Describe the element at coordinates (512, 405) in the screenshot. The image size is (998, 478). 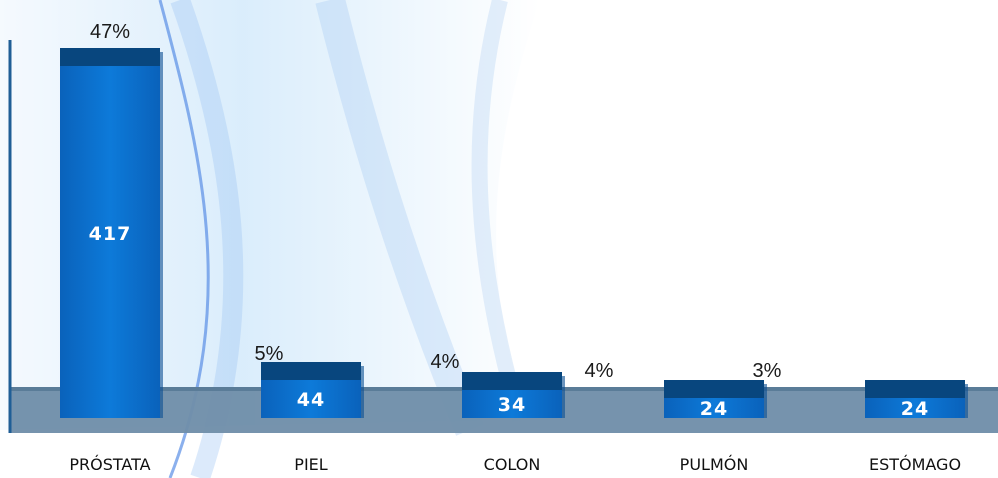
I see `bar-value-label: 34` at that location.